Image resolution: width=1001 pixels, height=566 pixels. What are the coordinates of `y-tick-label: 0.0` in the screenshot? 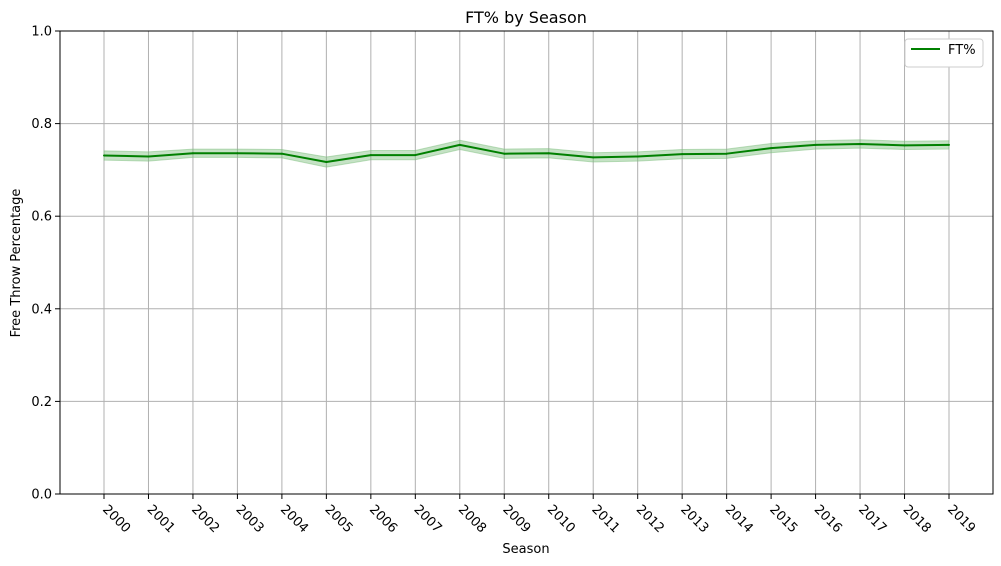 It's located at (41, 495).